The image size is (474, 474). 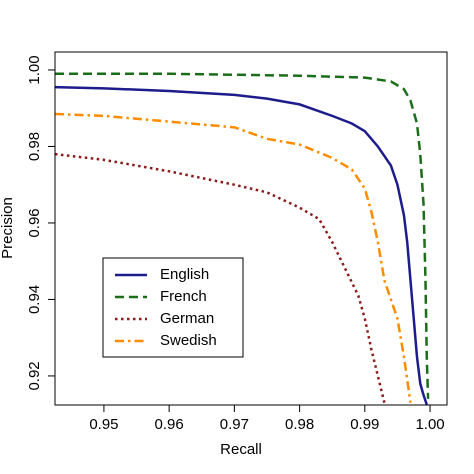 I want to click on x-tick-label: 1.00, so click(x=429, y=424).